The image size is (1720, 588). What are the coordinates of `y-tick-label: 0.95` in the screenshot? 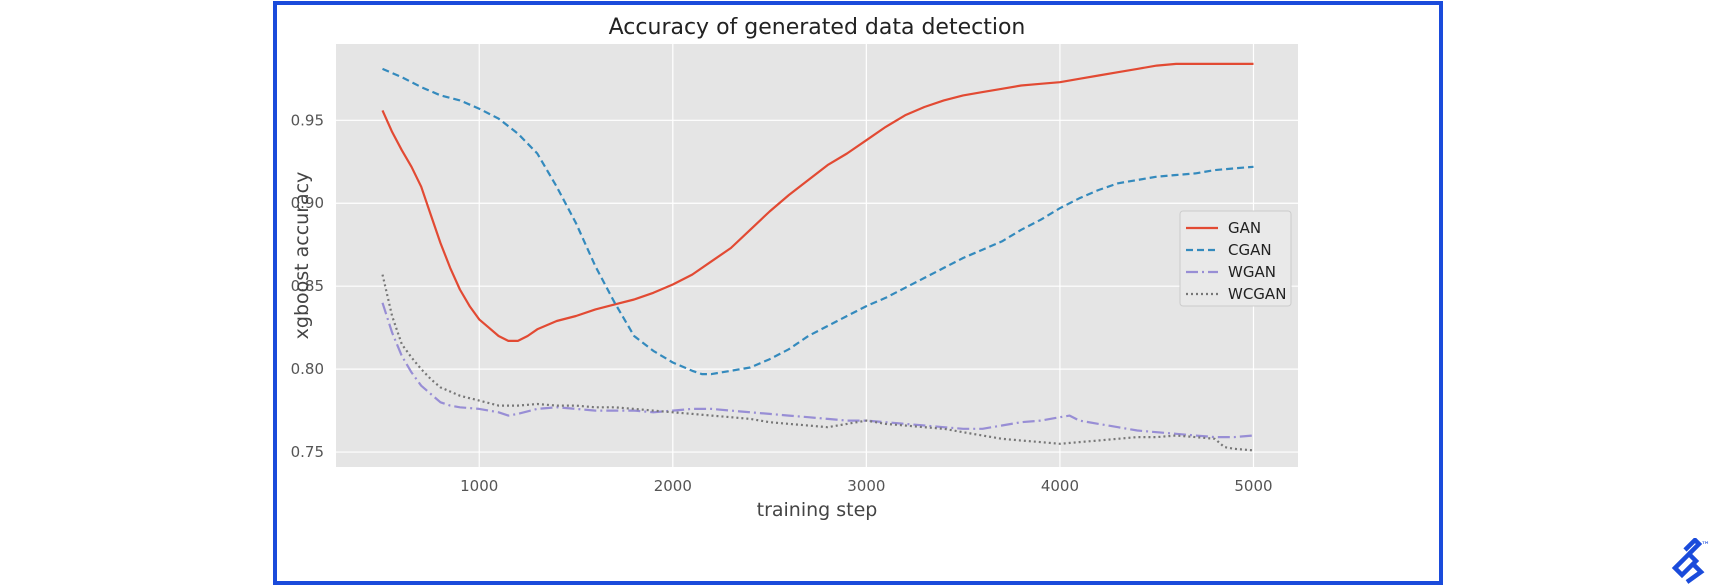 It's located at (307, 120).